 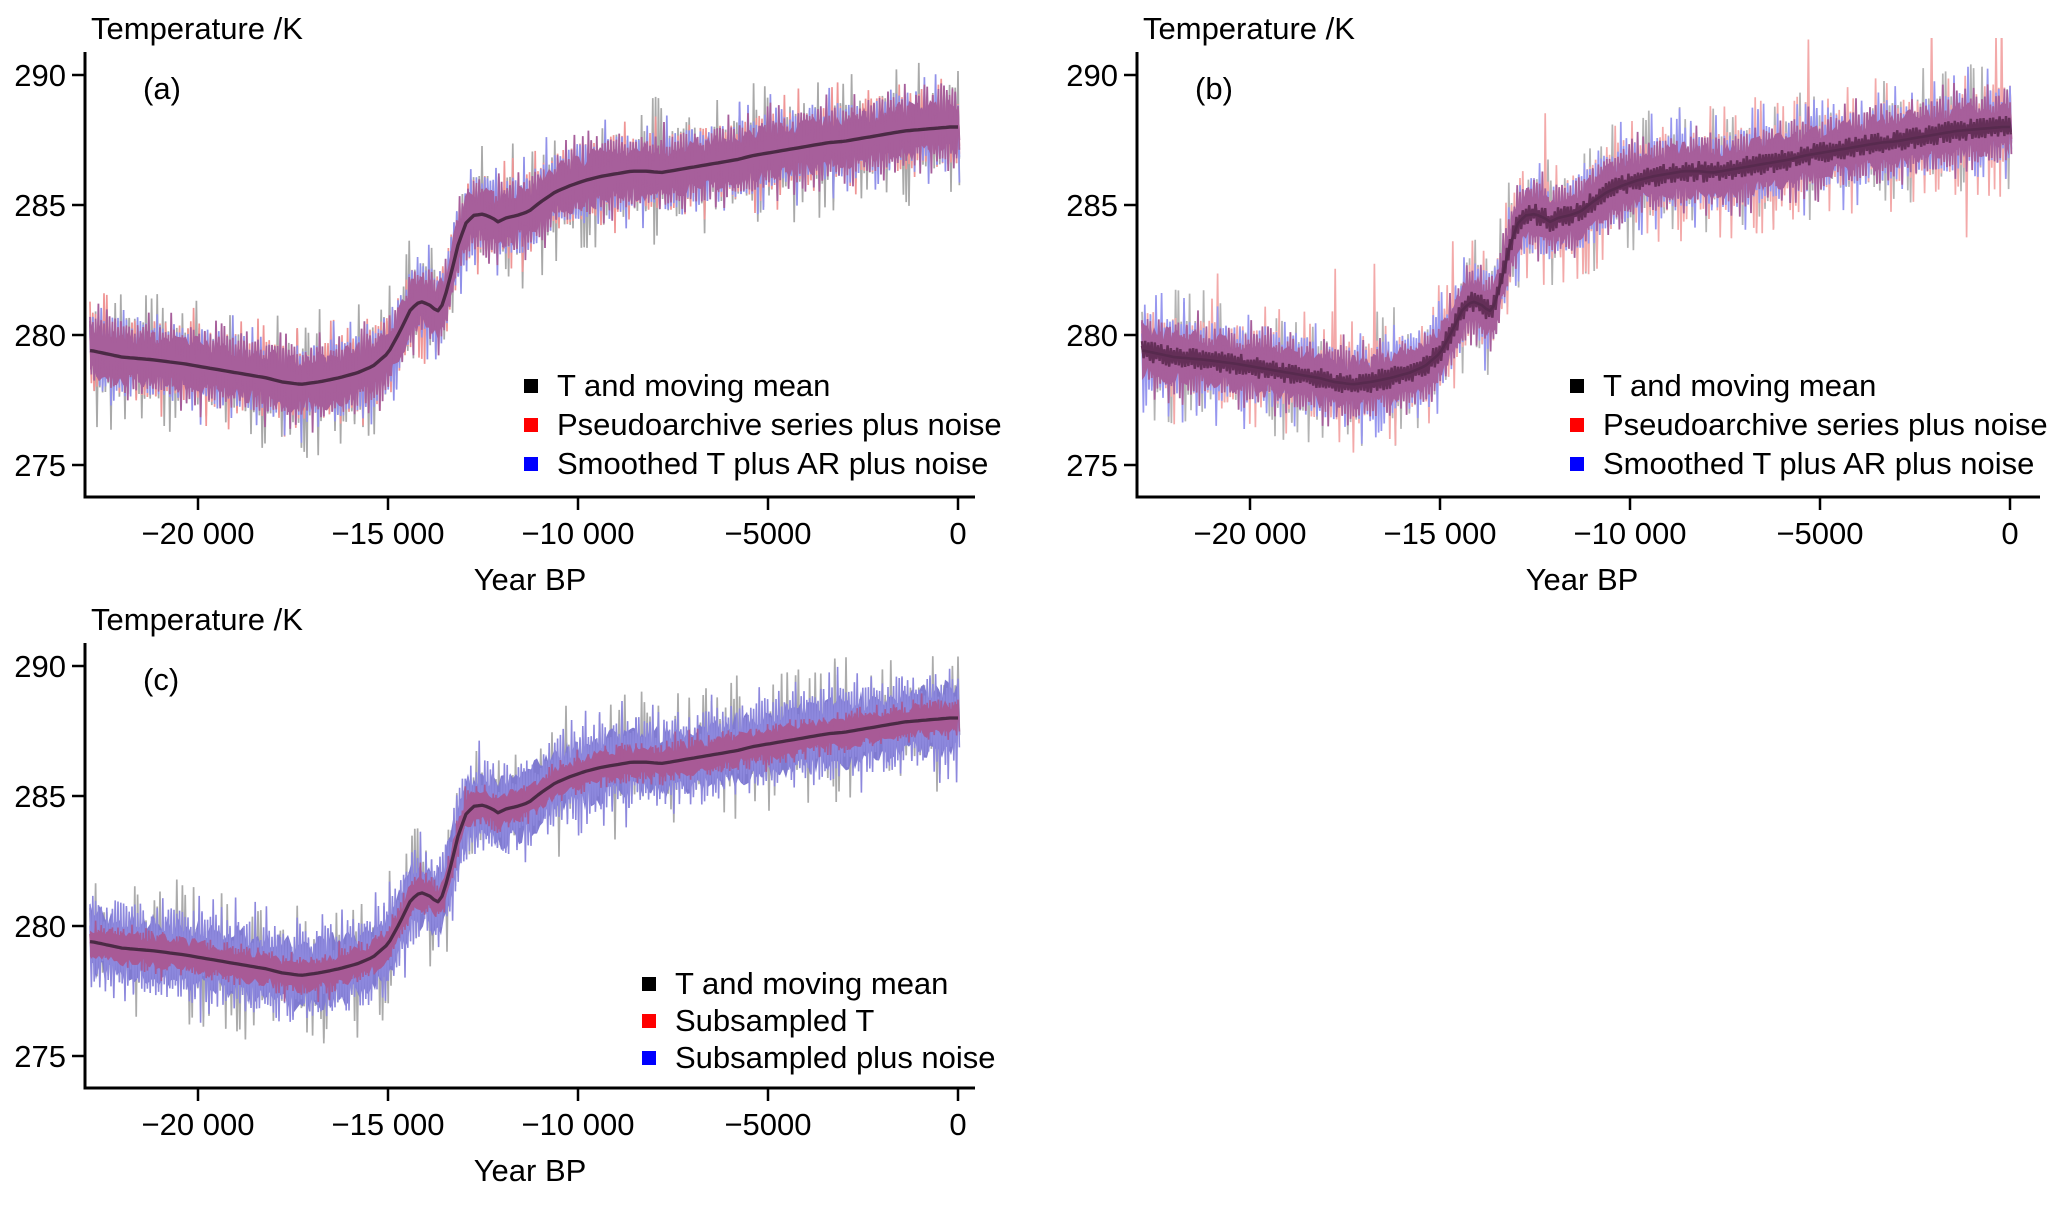 I want to click on legend-label: Subsampled plus noise, so click(x=835, y=1057).